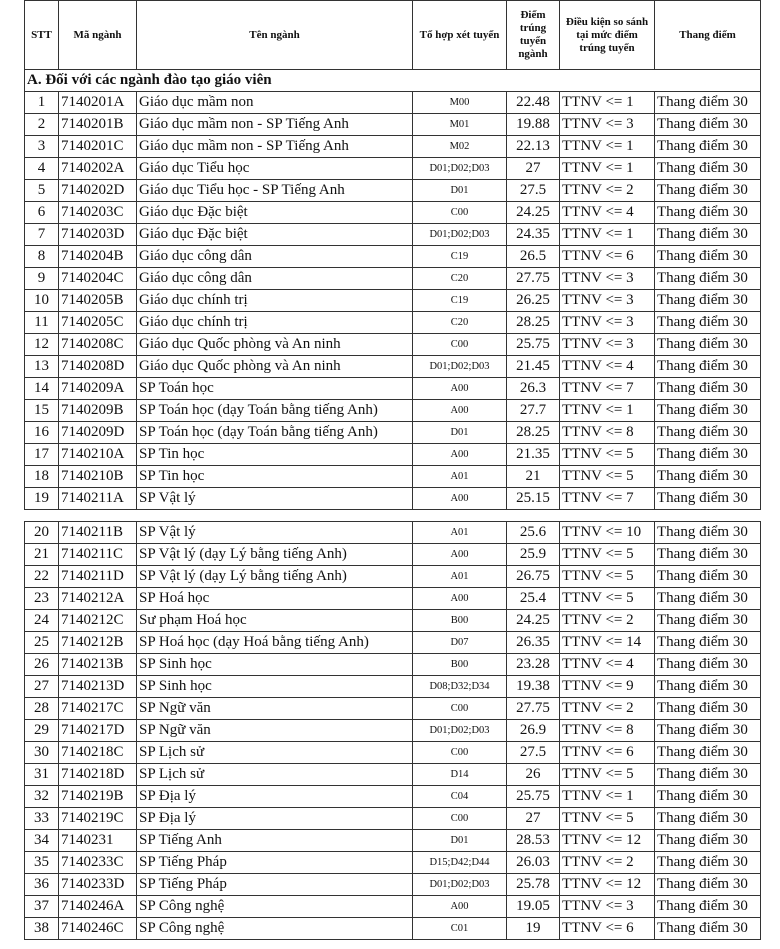 Image resolution: width=780 pixels, height=949 pixels. I want to click on subject-combination: C20, so click(459, 322).